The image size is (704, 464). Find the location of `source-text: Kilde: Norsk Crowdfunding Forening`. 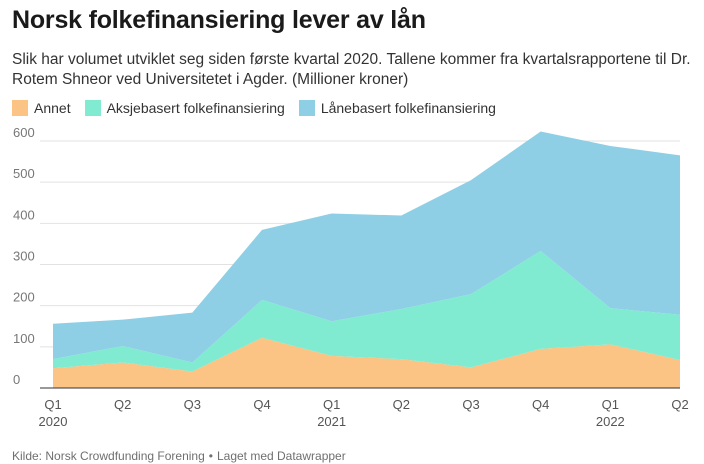

source-text: Kilde: Norsk Crowdfunding Forening is located at coordinates (108, 456).